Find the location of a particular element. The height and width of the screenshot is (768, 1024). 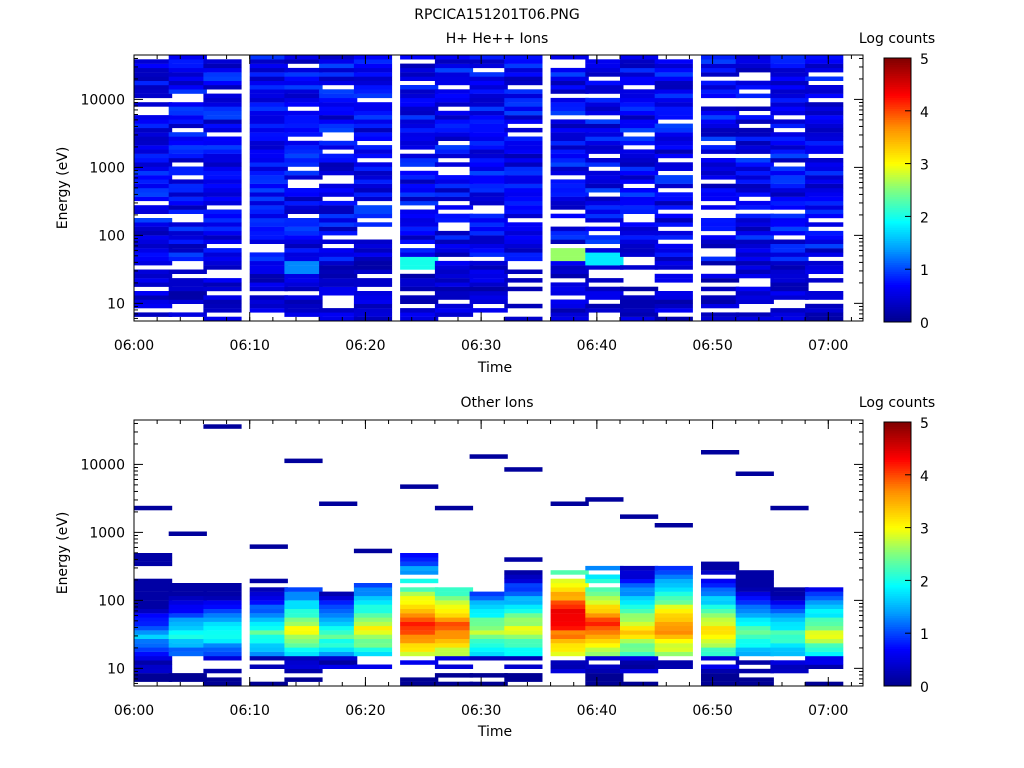

colorbar-tick-label: 5 is located at coordinates (924, 424).